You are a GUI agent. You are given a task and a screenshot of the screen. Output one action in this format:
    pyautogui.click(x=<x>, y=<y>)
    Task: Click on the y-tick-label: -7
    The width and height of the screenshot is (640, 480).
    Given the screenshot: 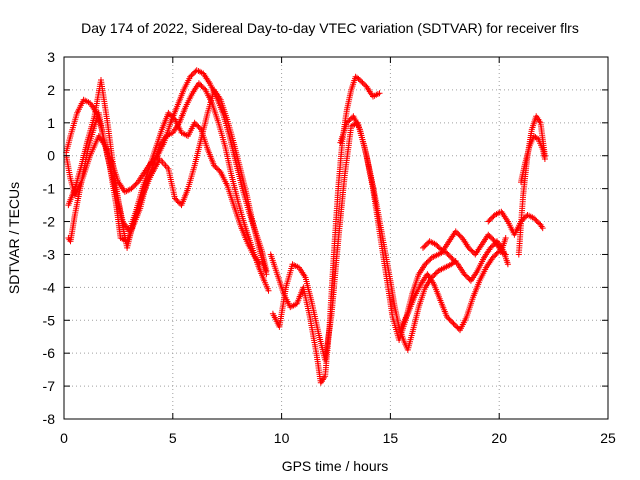 What is the action you would take?
    pyautogui.click(x=49, y=386)
    